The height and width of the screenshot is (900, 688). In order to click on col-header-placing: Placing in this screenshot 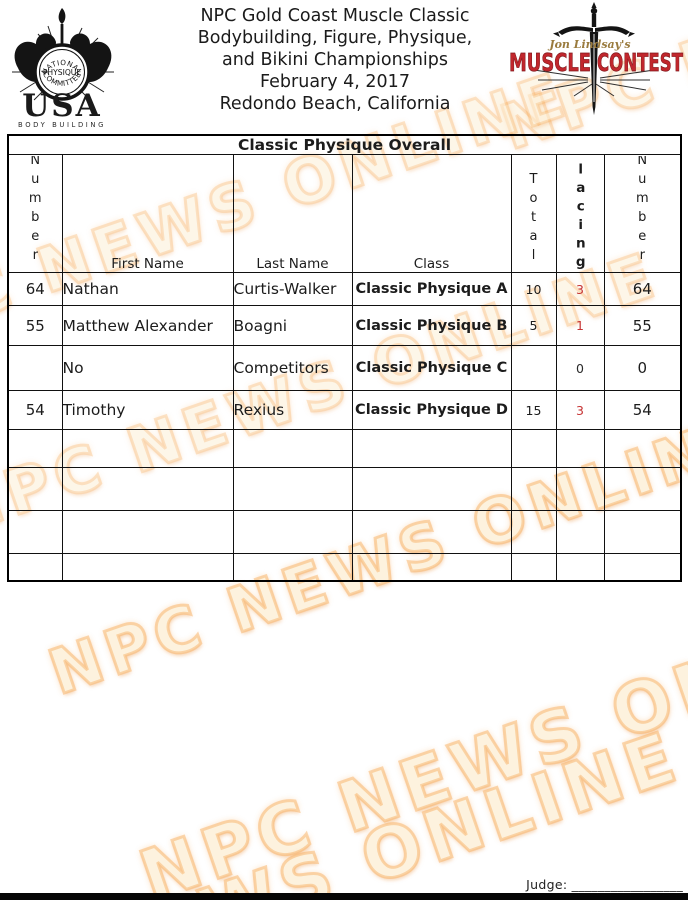, I will do `click(580, 213)`.